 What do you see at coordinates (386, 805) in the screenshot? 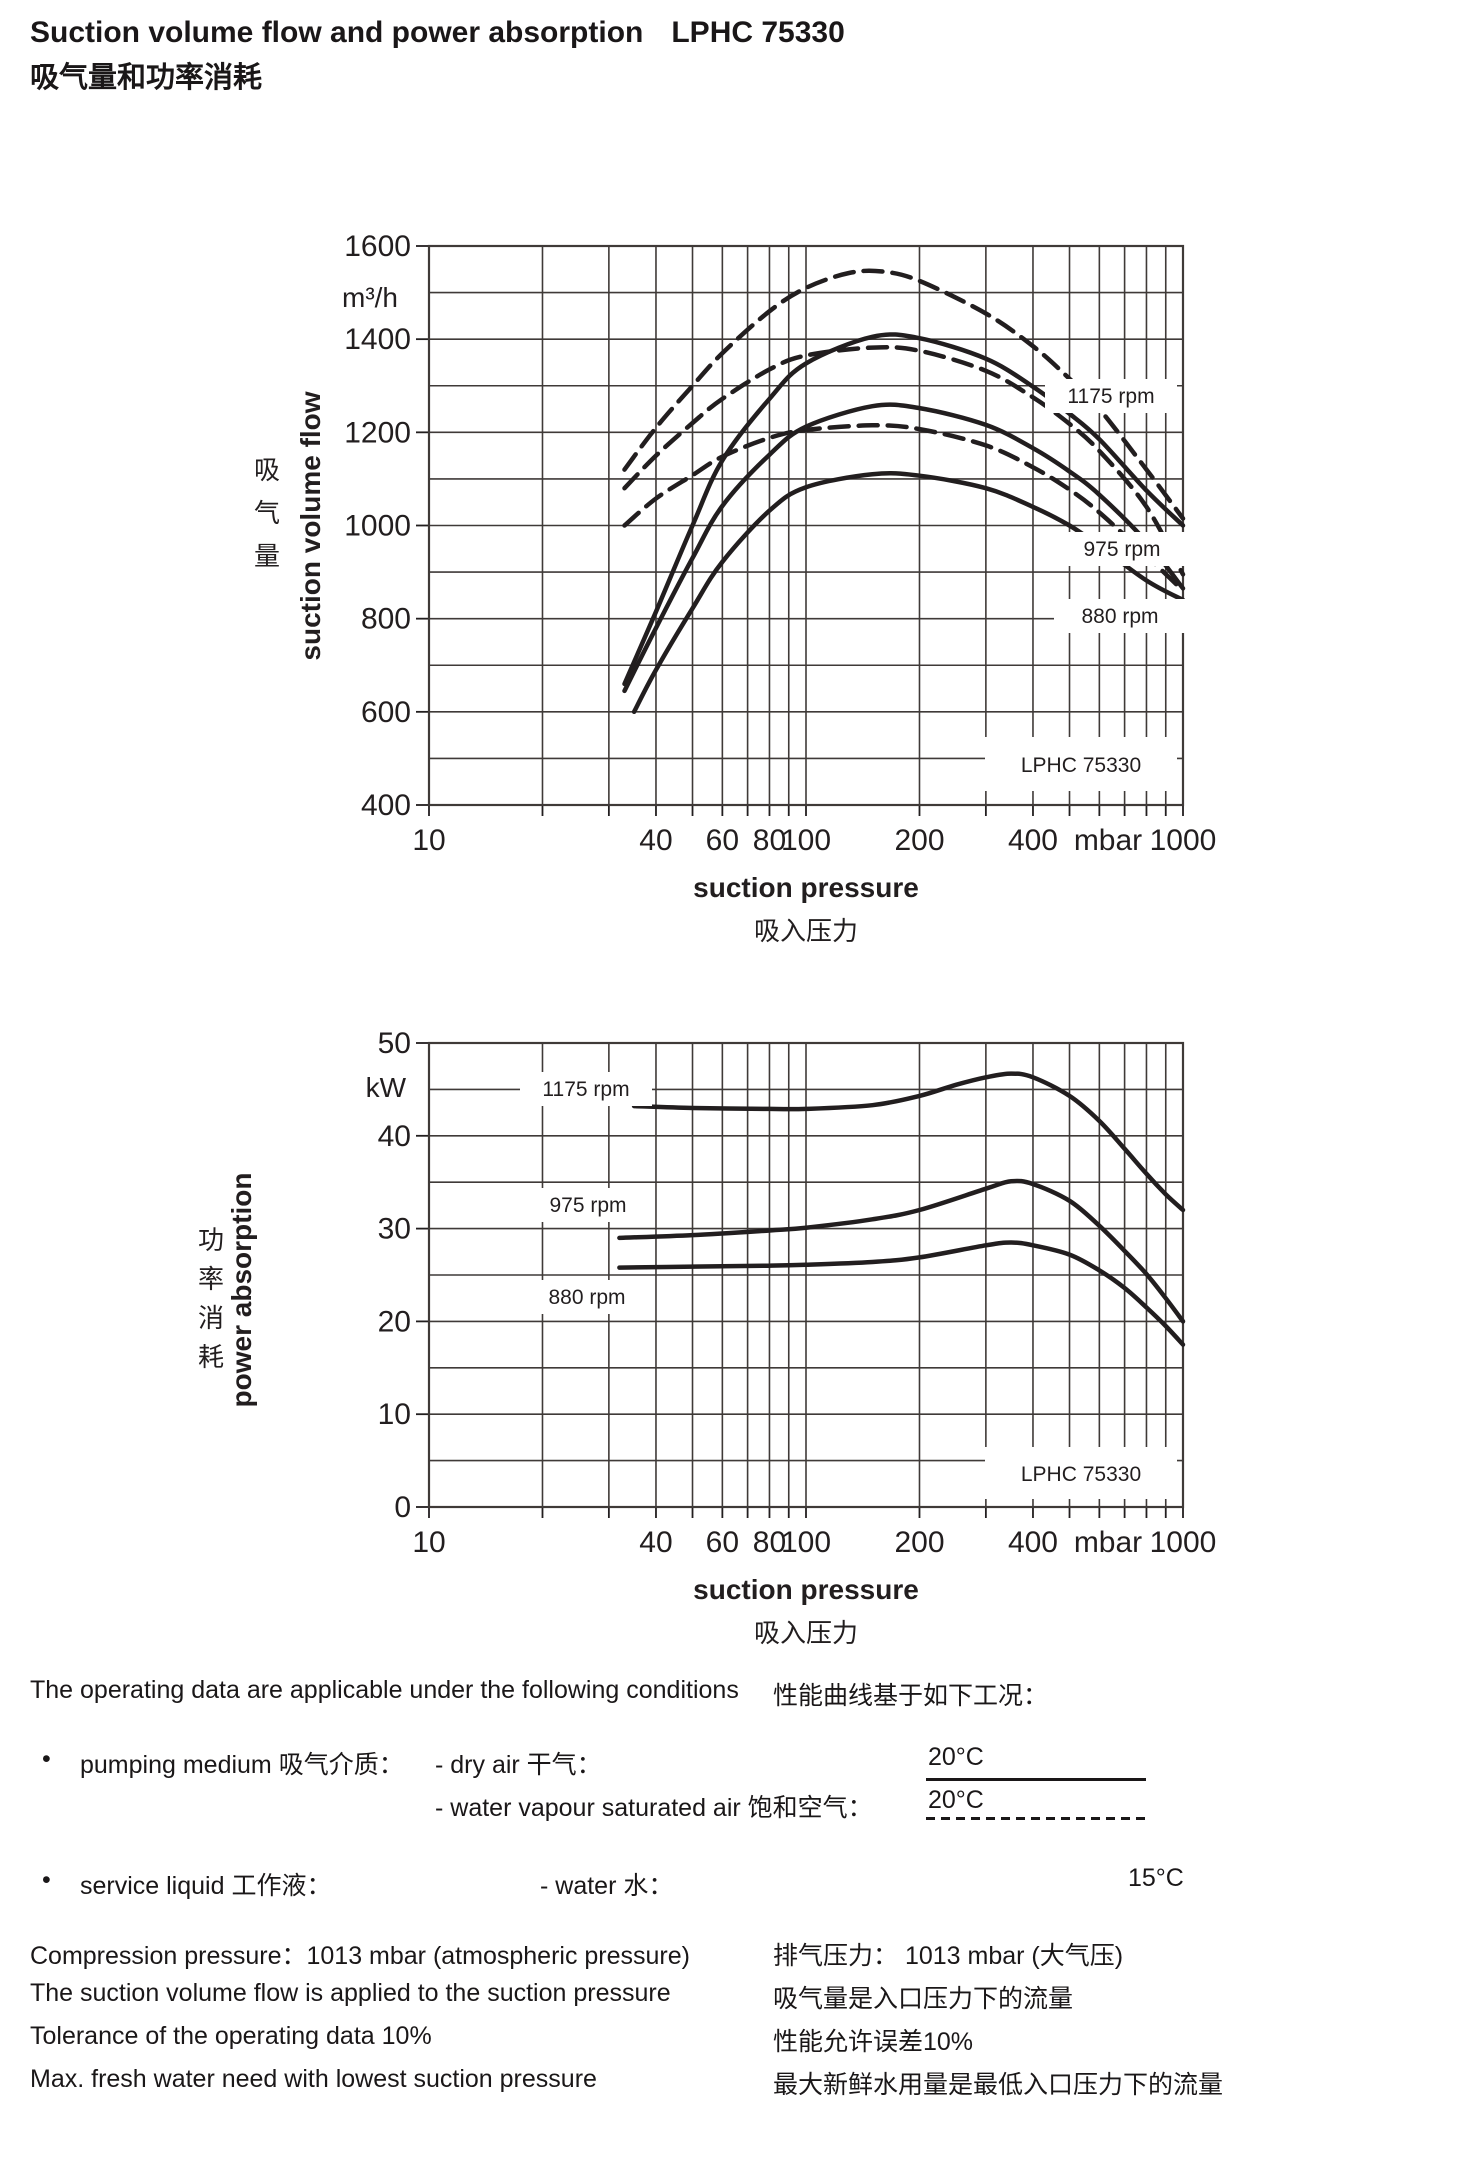
I see `y-tick-label: 400` at bounding box center [386, 805].